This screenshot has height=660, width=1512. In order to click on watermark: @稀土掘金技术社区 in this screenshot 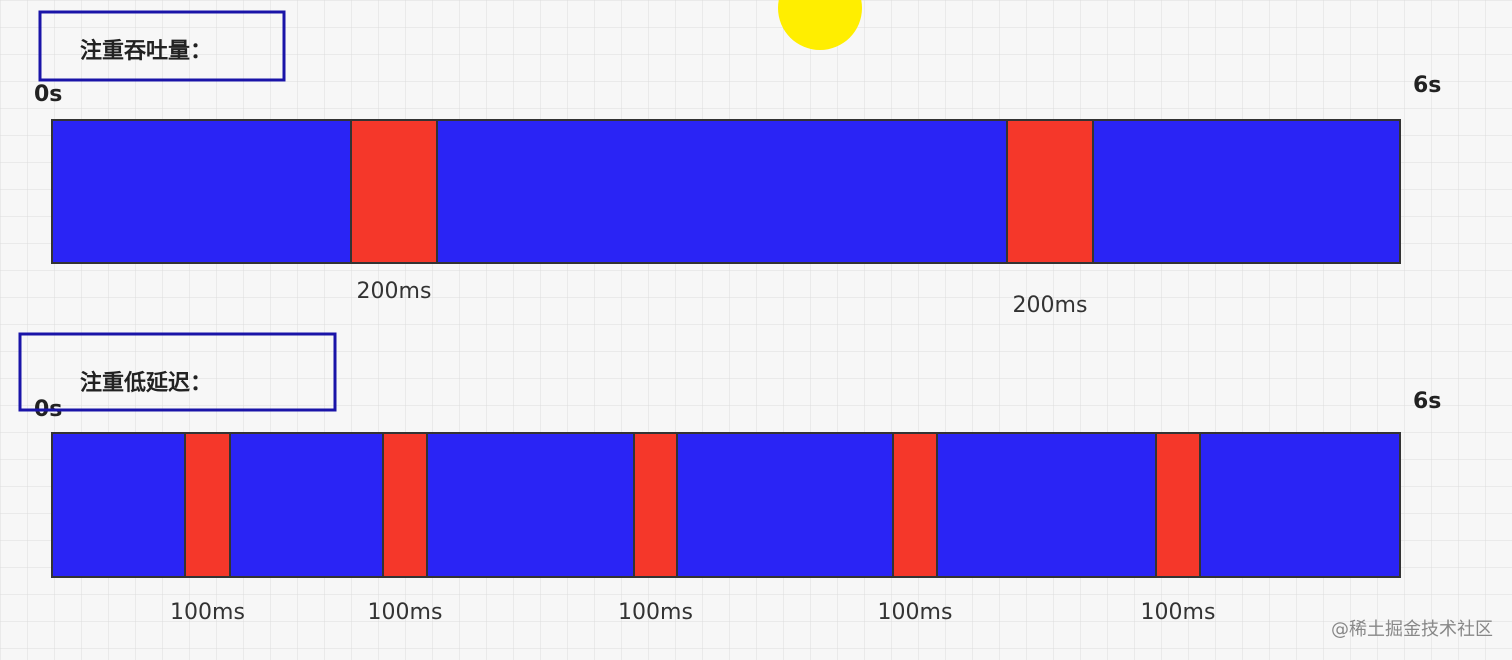, I will do `click(1412, 629)`.